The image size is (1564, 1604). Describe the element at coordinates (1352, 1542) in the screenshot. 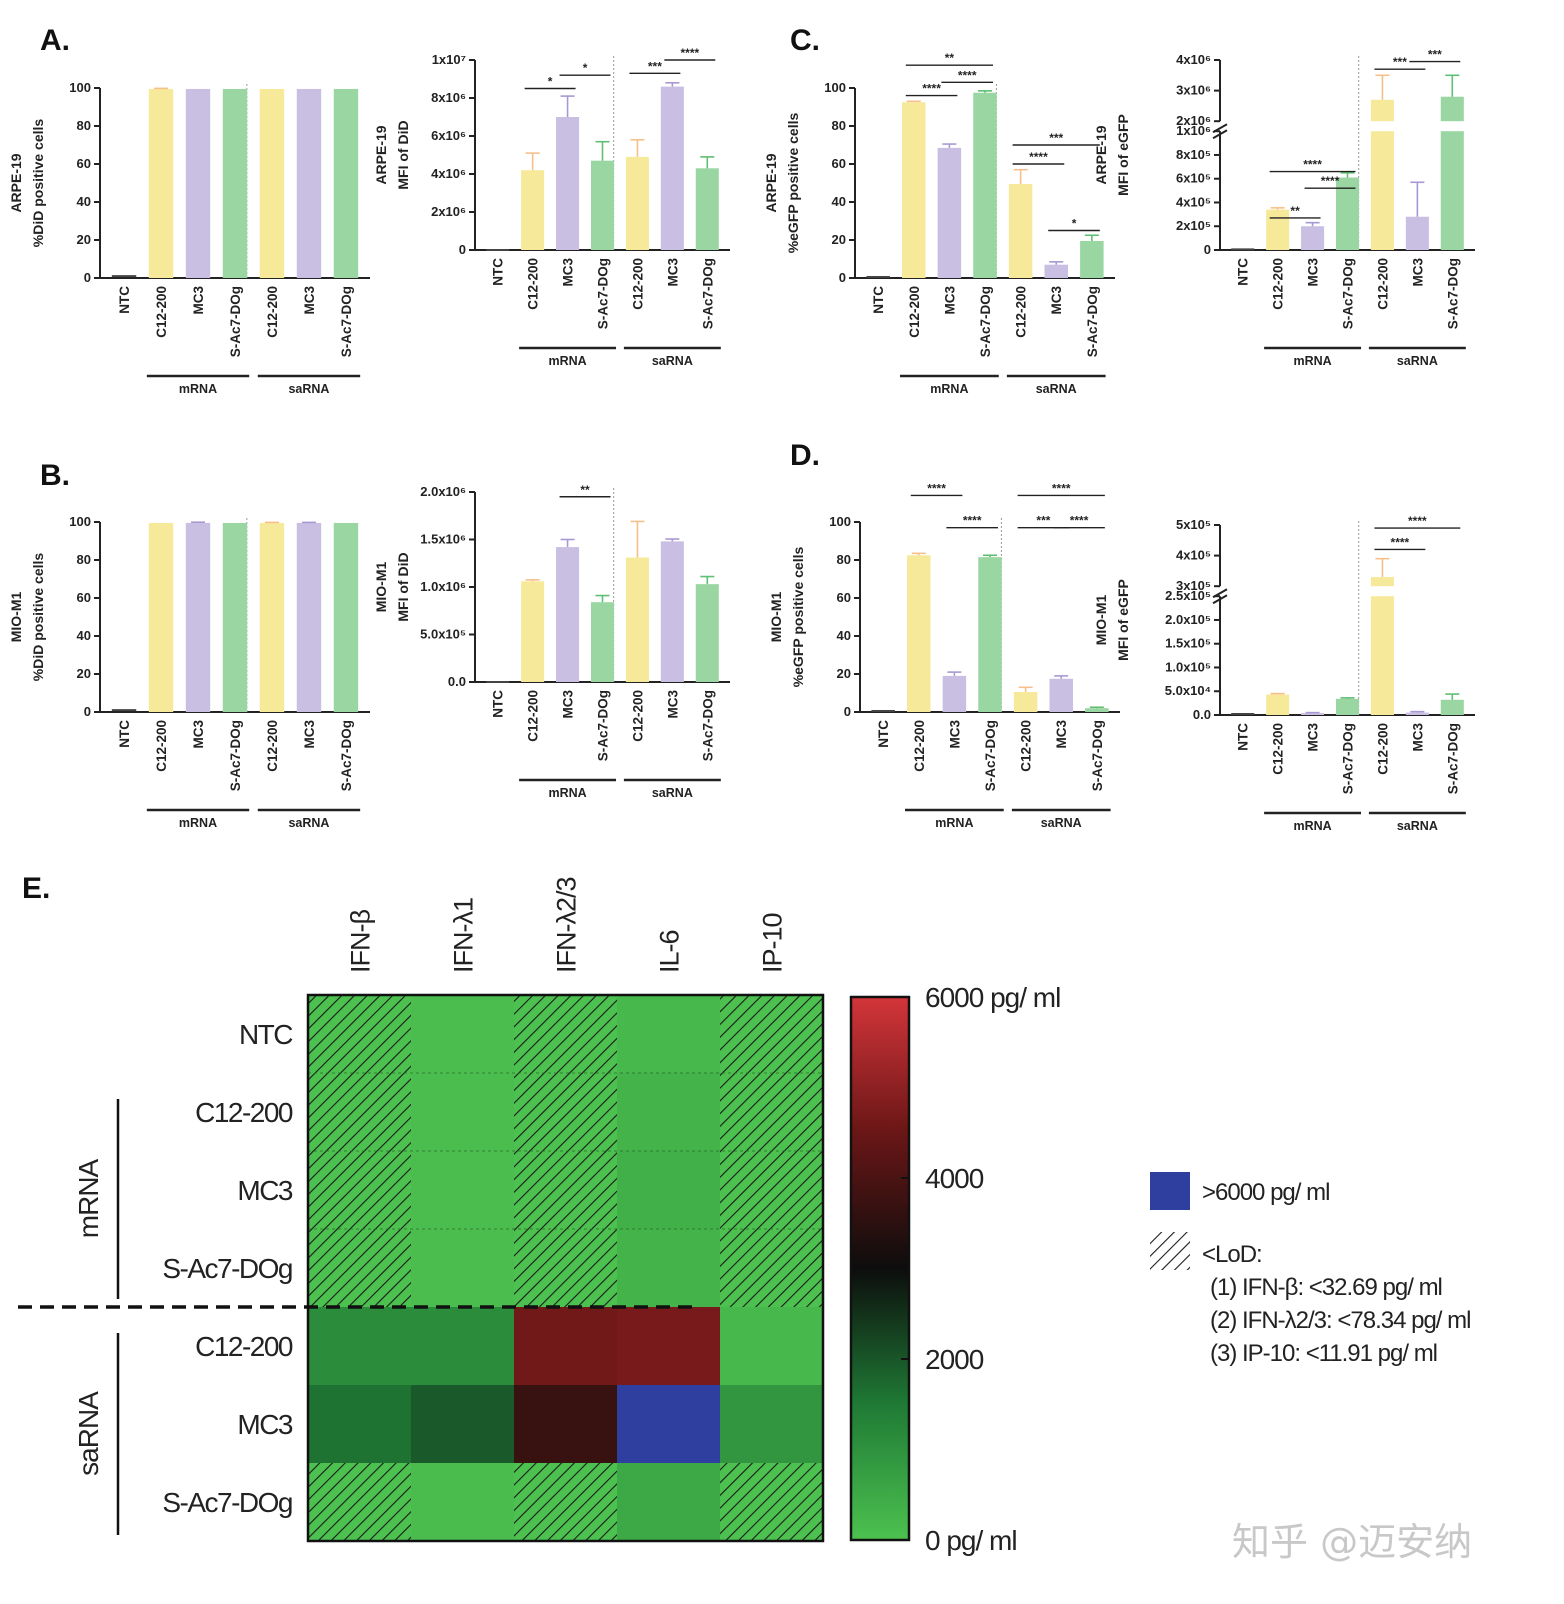

I see `watermark: 知乎 @迈安纳` at that location.